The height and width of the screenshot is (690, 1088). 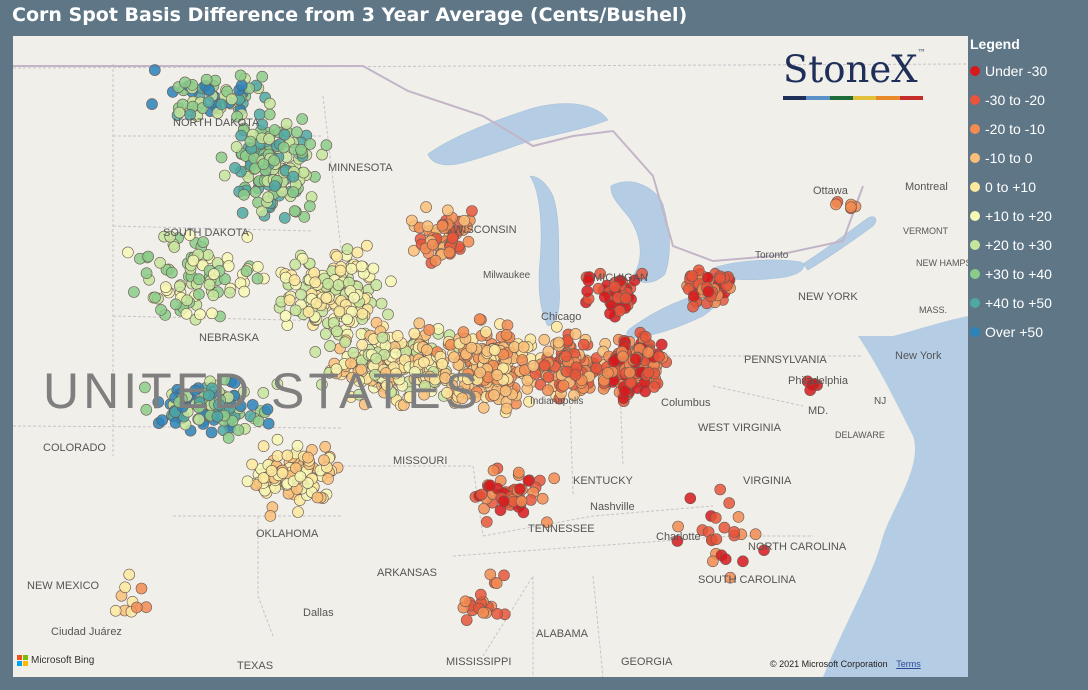 I want to click on legend-item: +40 to +50, so click(x=1028, y=302).